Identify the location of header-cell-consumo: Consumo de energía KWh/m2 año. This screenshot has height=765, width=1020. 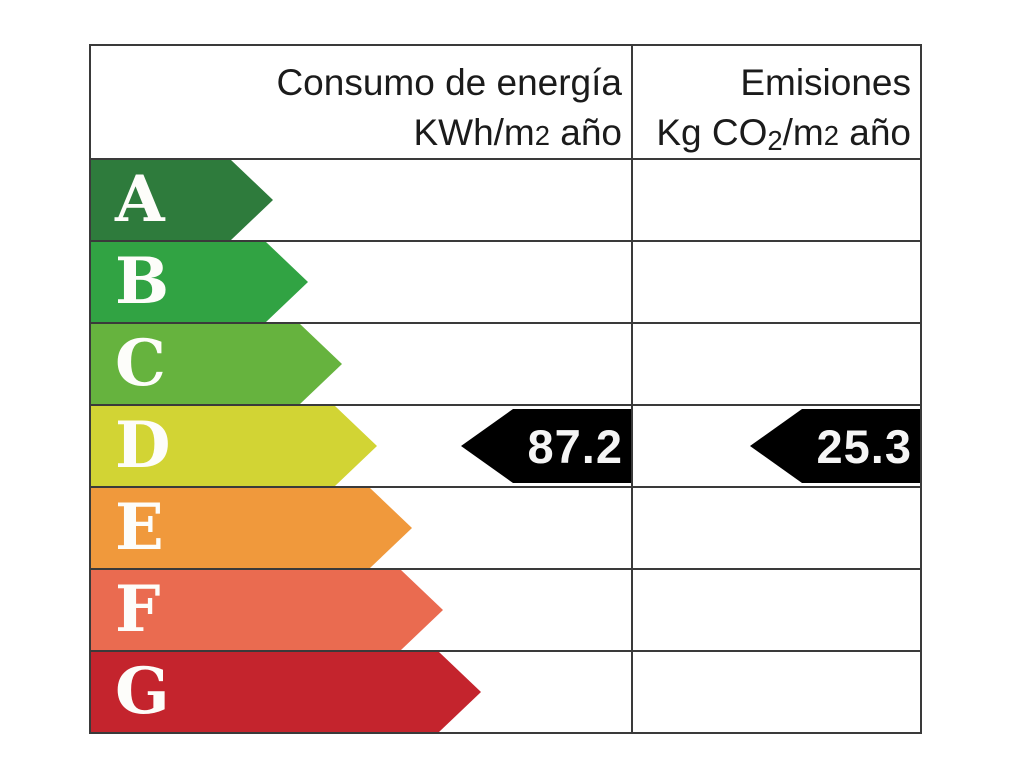
(362, 102).